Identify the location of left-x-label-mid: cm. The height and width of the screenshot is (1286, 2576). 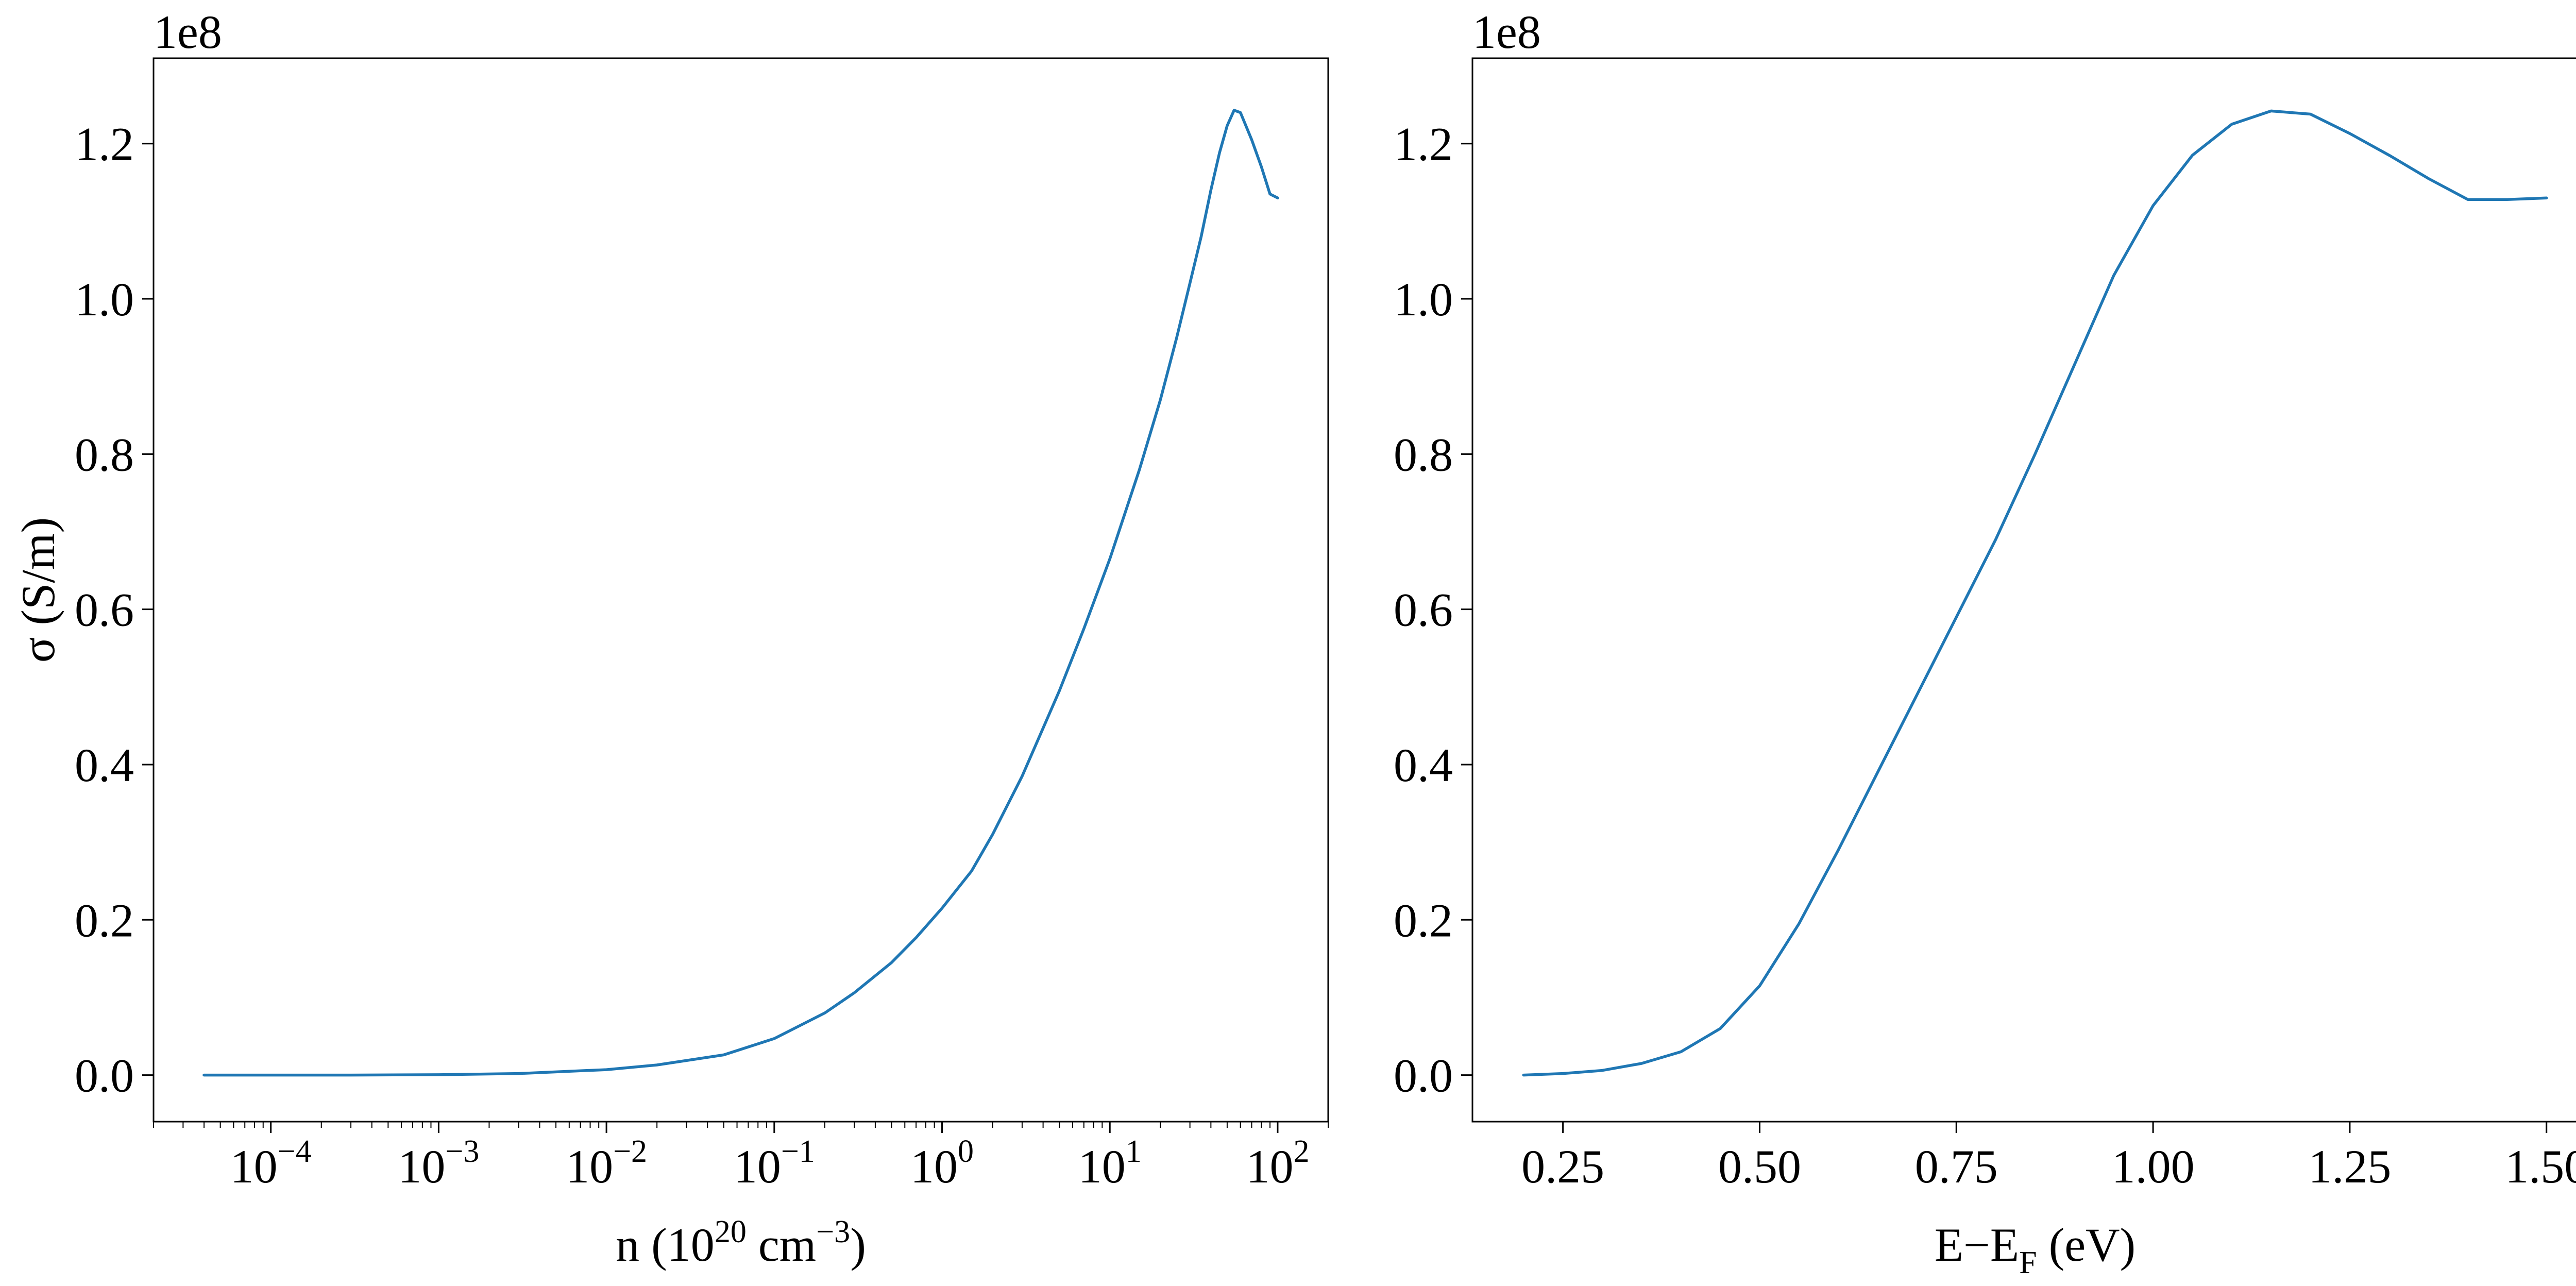
(781, 1245).